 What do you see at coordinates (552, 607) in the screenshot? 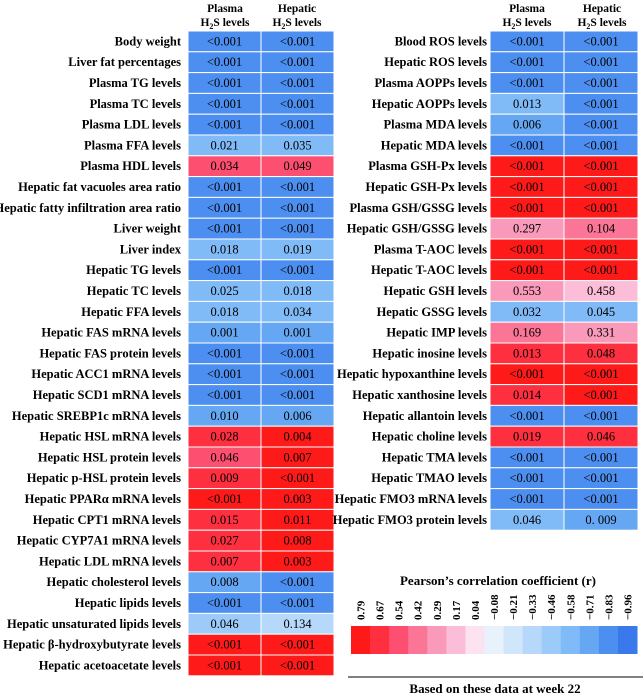
I see `legend-tick-label: −0.46` at bounding box center [552, 607].